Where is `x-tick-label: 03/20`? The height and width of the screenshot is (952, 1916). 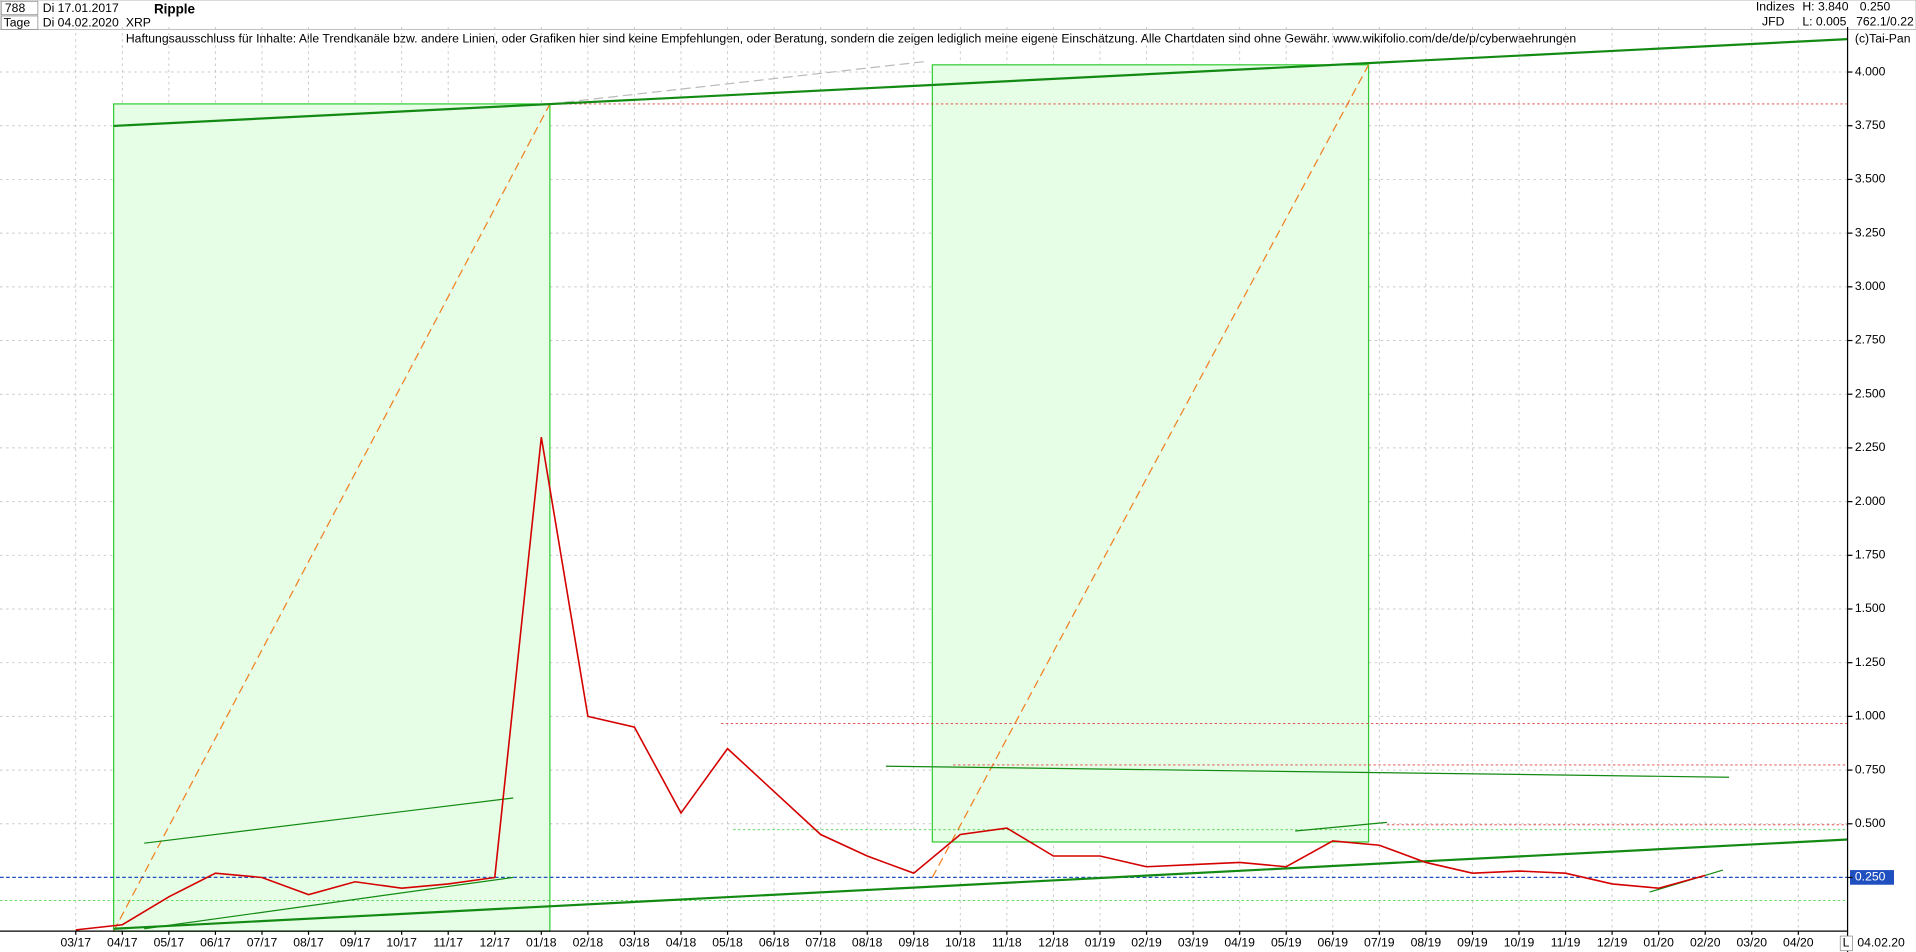
x-tick-label: 03/20 is located at coordinates (1751, 943).